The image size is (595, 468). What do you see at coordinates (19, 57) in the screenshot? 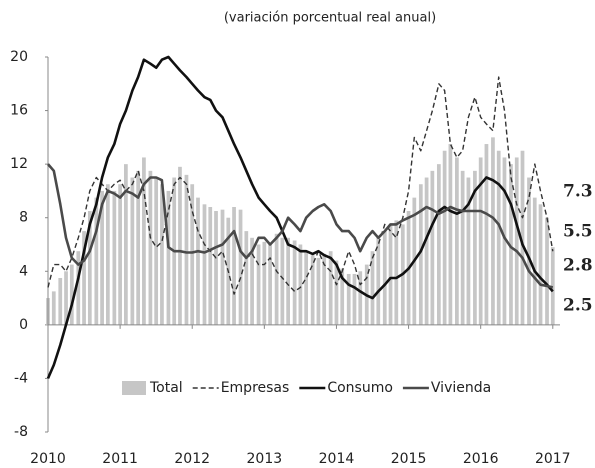
I see `y-tick-label: 20` at bounding box center [19, 57].